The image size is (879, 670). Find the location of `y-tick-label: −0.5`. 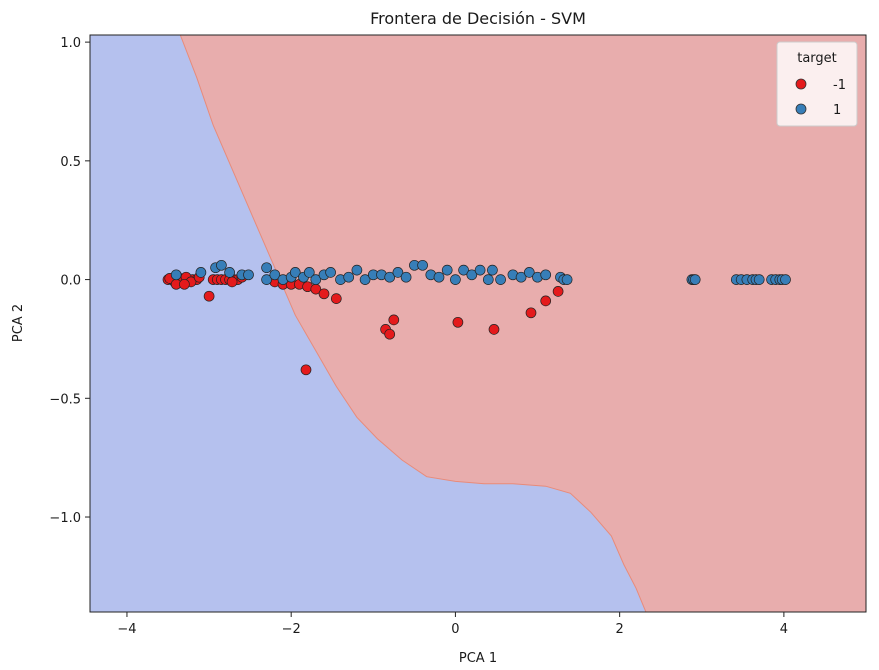

y-tick-label: −0.5 is located at coordinates (65, 399).